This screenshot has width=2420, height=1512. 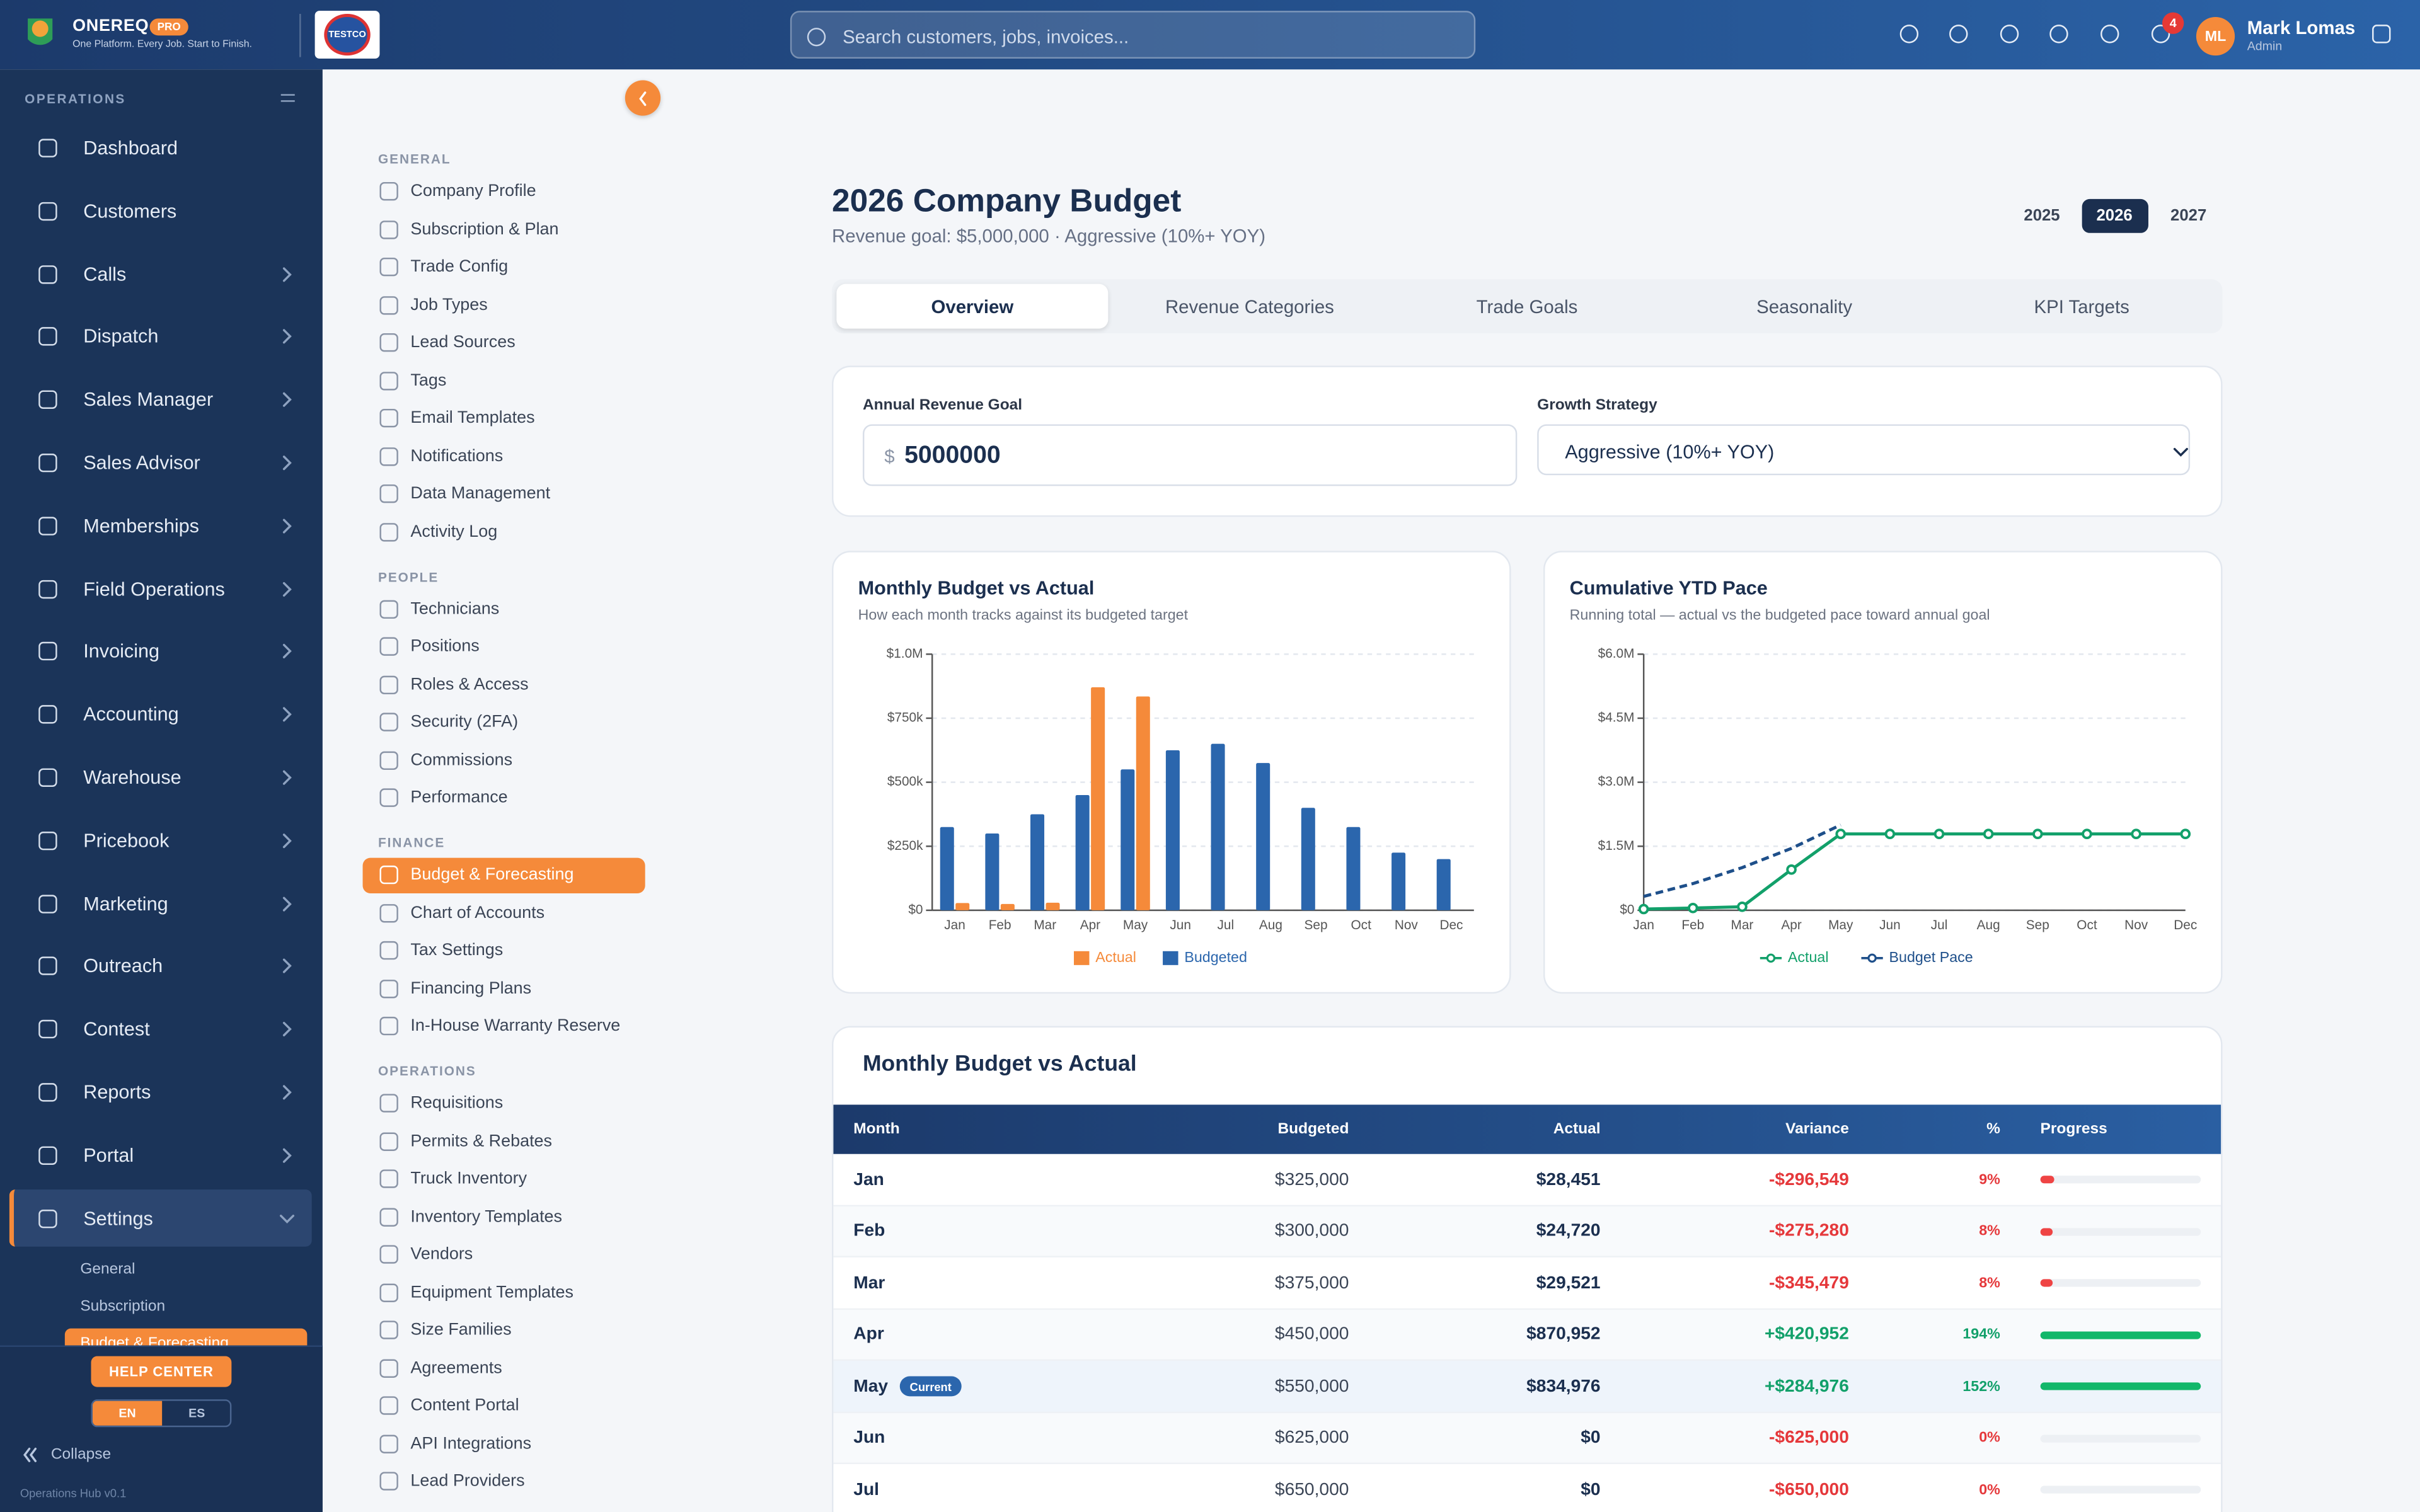 What do you see at coordinates (442, 1254) in the screenshot?
I see `settings-item: Vendors` at bounding box center [442, 1254].